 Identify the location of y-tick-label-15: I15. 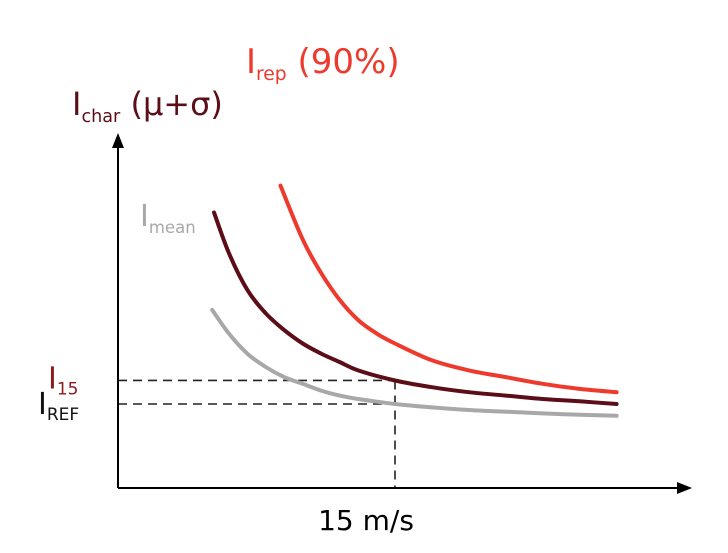
(63, 380).